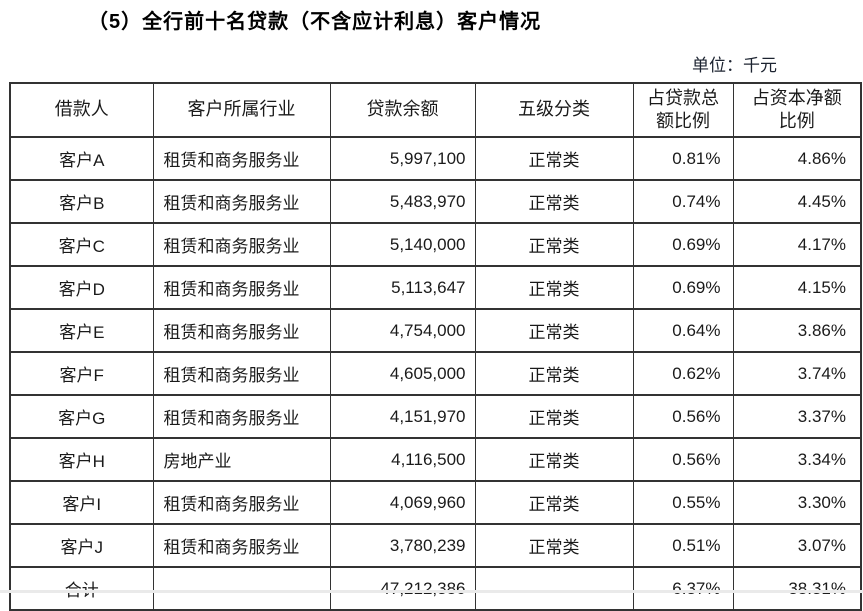 This screenshot has height=611, width=863. What do you see at coordinates (683, 158) in the screenshot?
I see `cell-pct-total-loans: 0.81%` at bounding box center [683, 158].